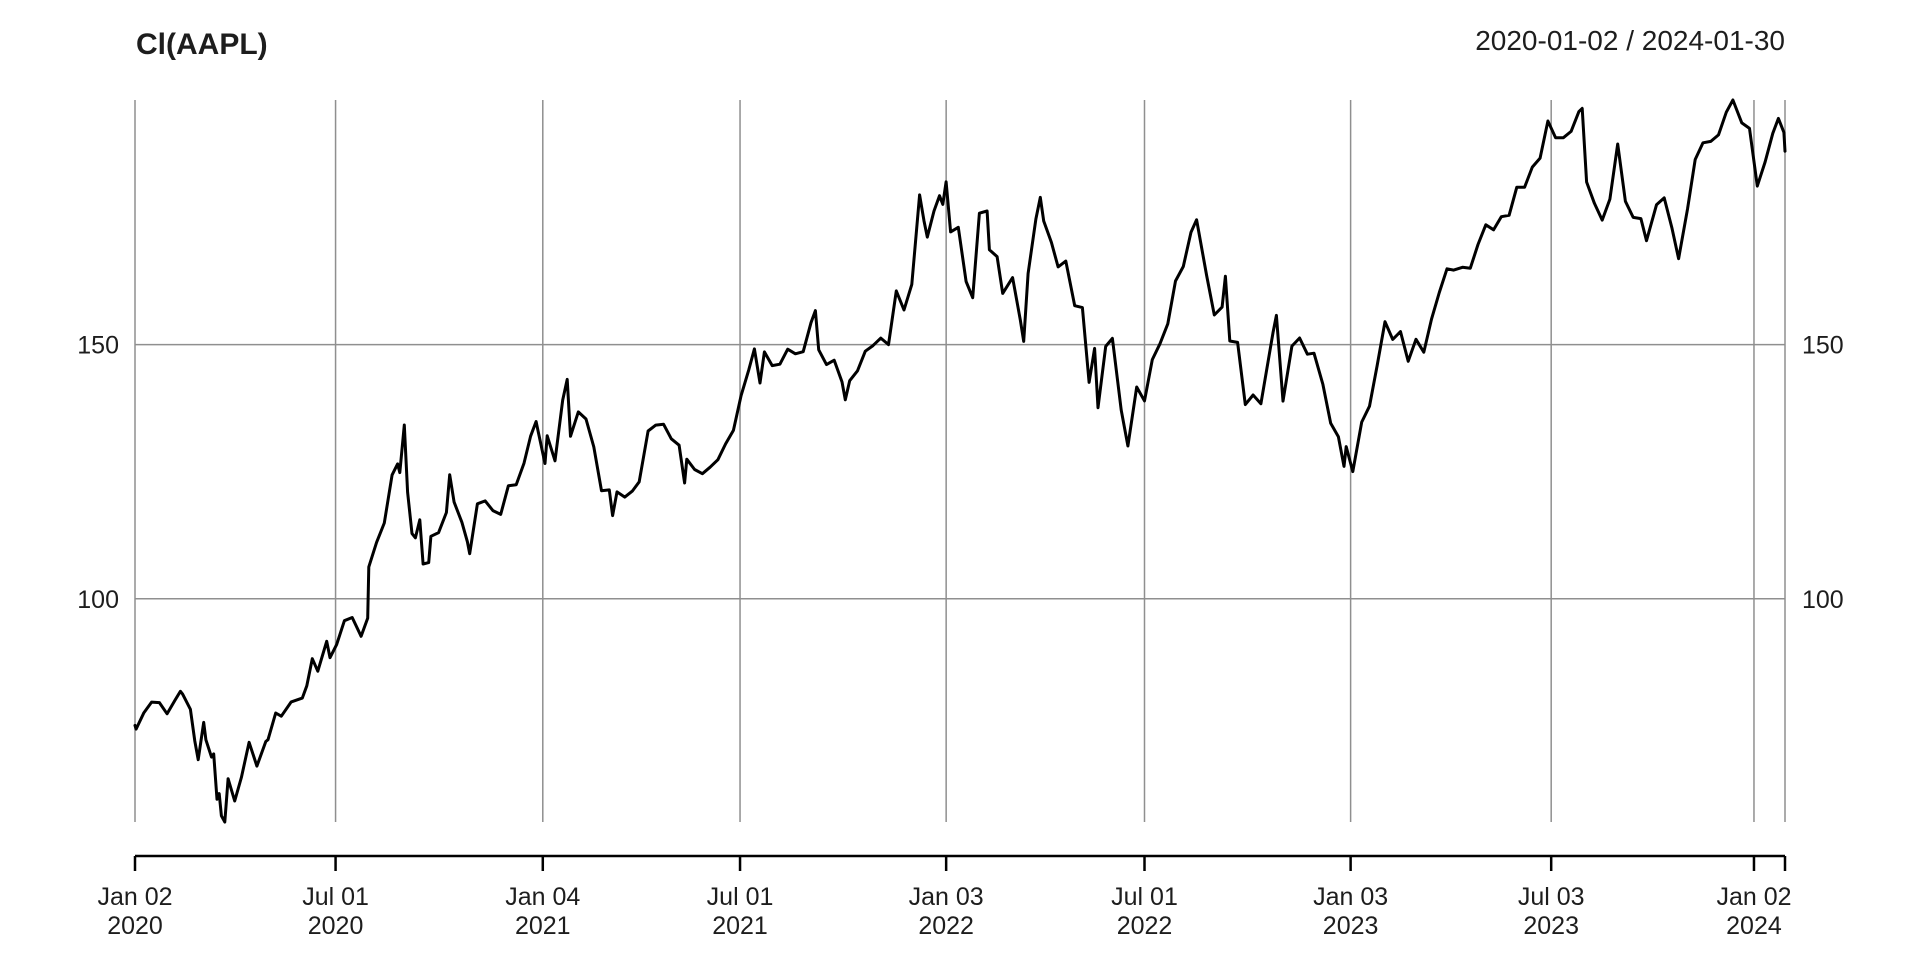  Describe the element at coordinates (98, 600) in the screenshot. I see `y-axis-label-left: 100` at that location.